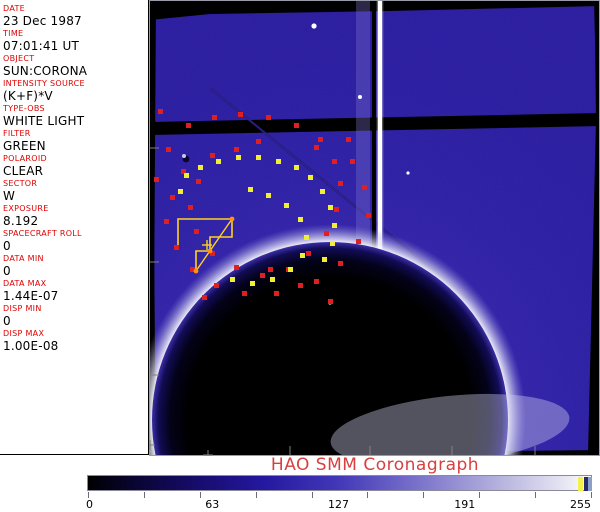 The height and width of the screenshot is (512, 600). I want to click on metadata-label-data-max: DATA MAX, so click(25, 283).